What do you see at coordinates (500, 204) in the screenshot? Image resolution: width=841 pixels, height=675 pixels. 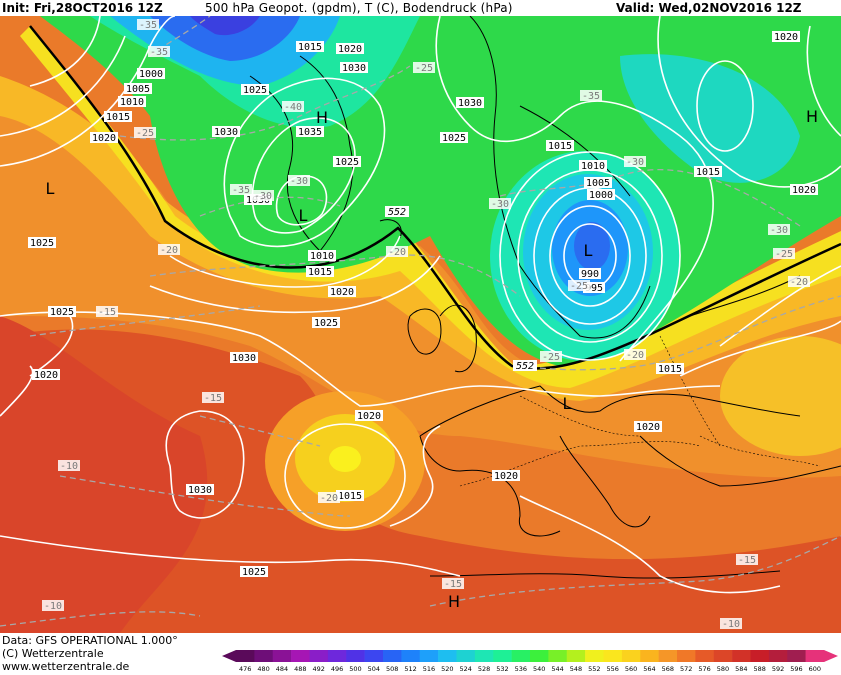 I see `svg-text: -30` at bounding box center [500, 204].